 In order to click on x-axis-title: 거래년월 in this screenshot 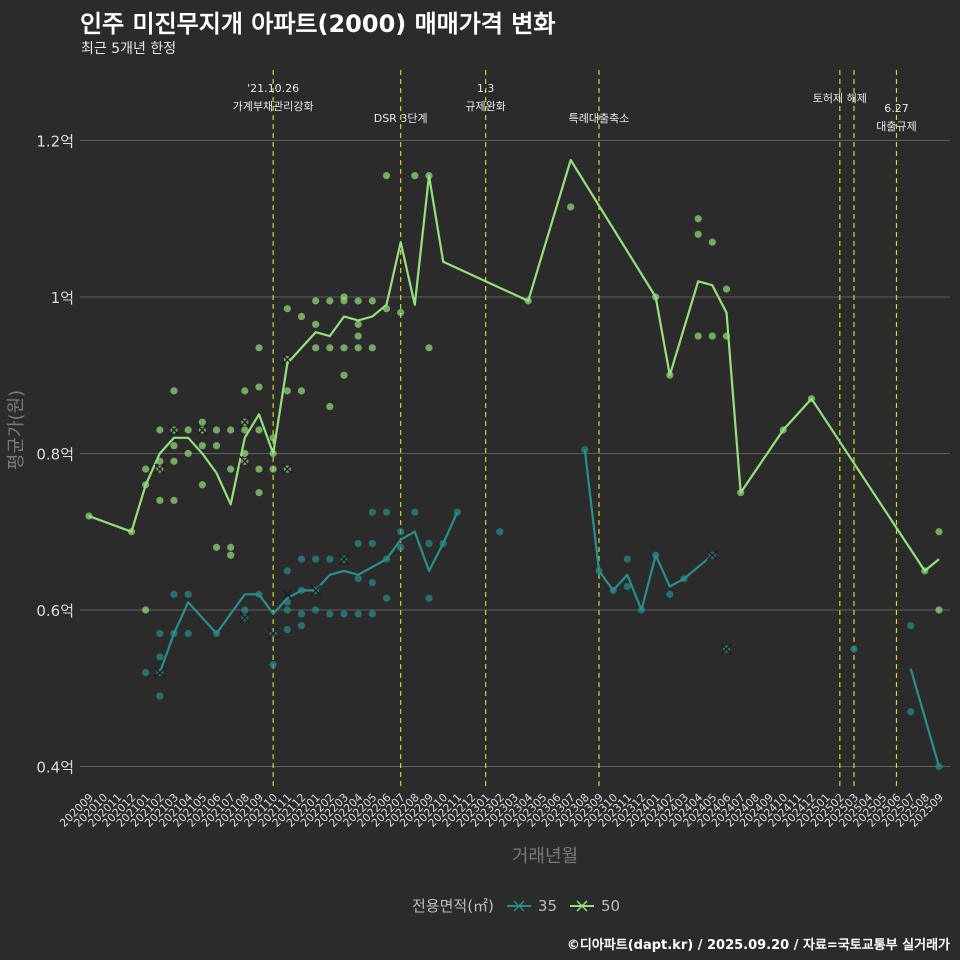, I will do `click(545, 856)`.